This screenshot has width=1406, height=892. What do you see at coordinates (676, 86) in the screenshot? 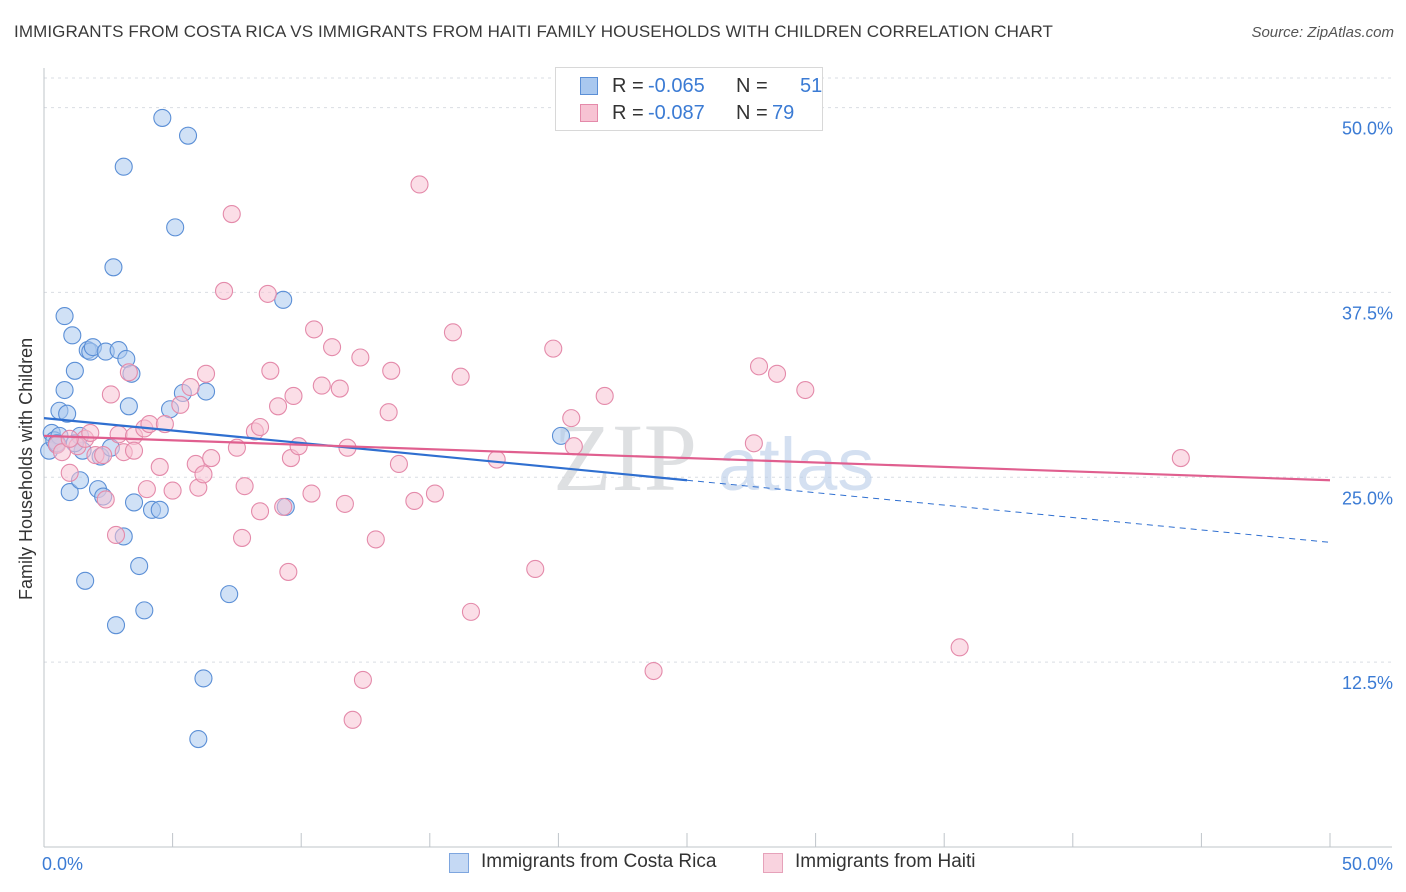
I see `legend-r-value: -0.065` at bounding box center [676, 86].